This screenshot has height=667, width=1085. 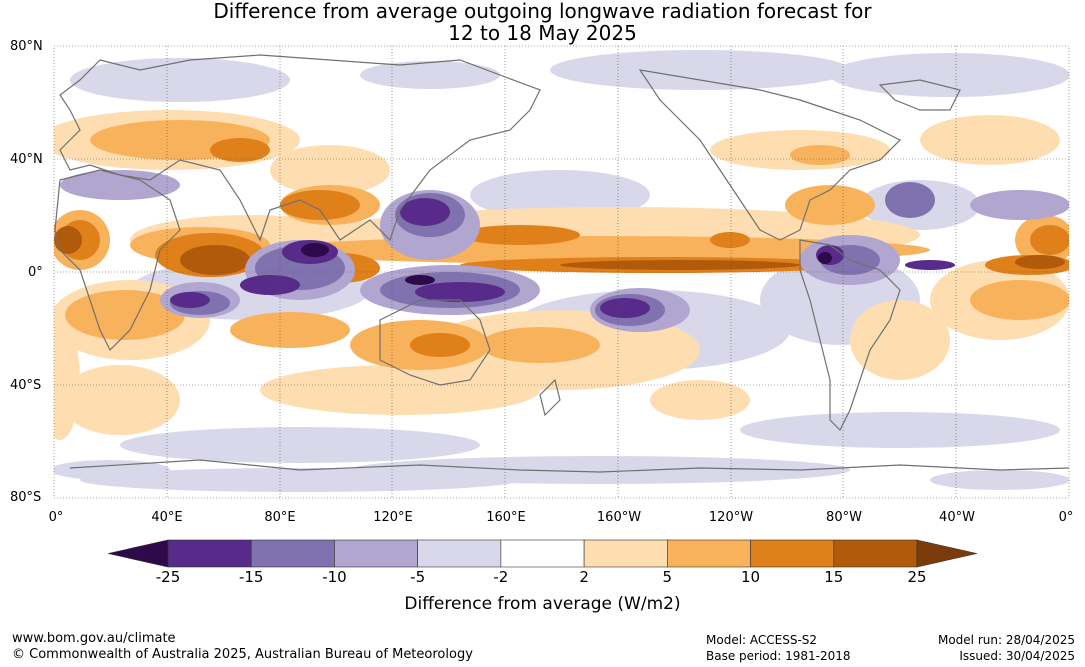 What do you see at coordinates (762, 640) in the screenshot?
I see `footer-model: Model: ACCESS-S2` at bounding box center [762, 640].